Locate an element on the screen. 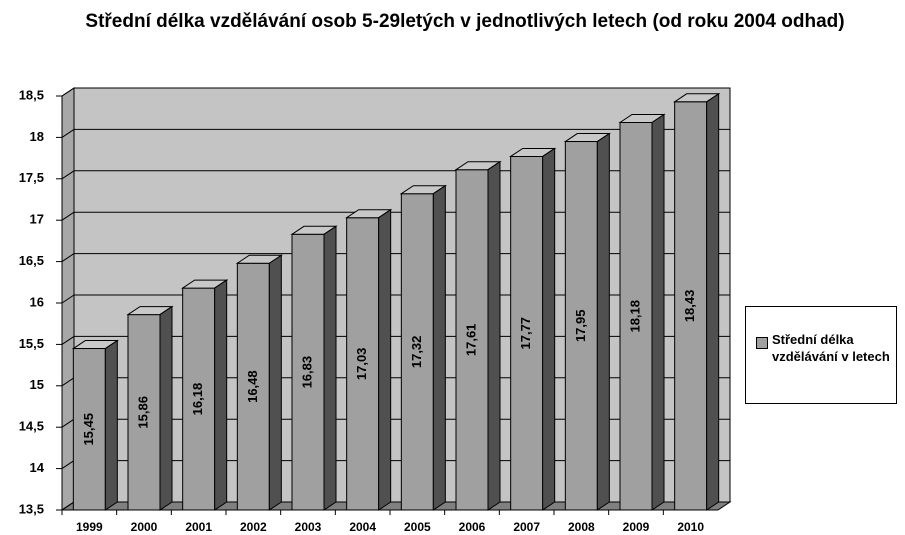 The image size is (905, 535). x-tick-label: 2004 is located at coordinates (362, 527).